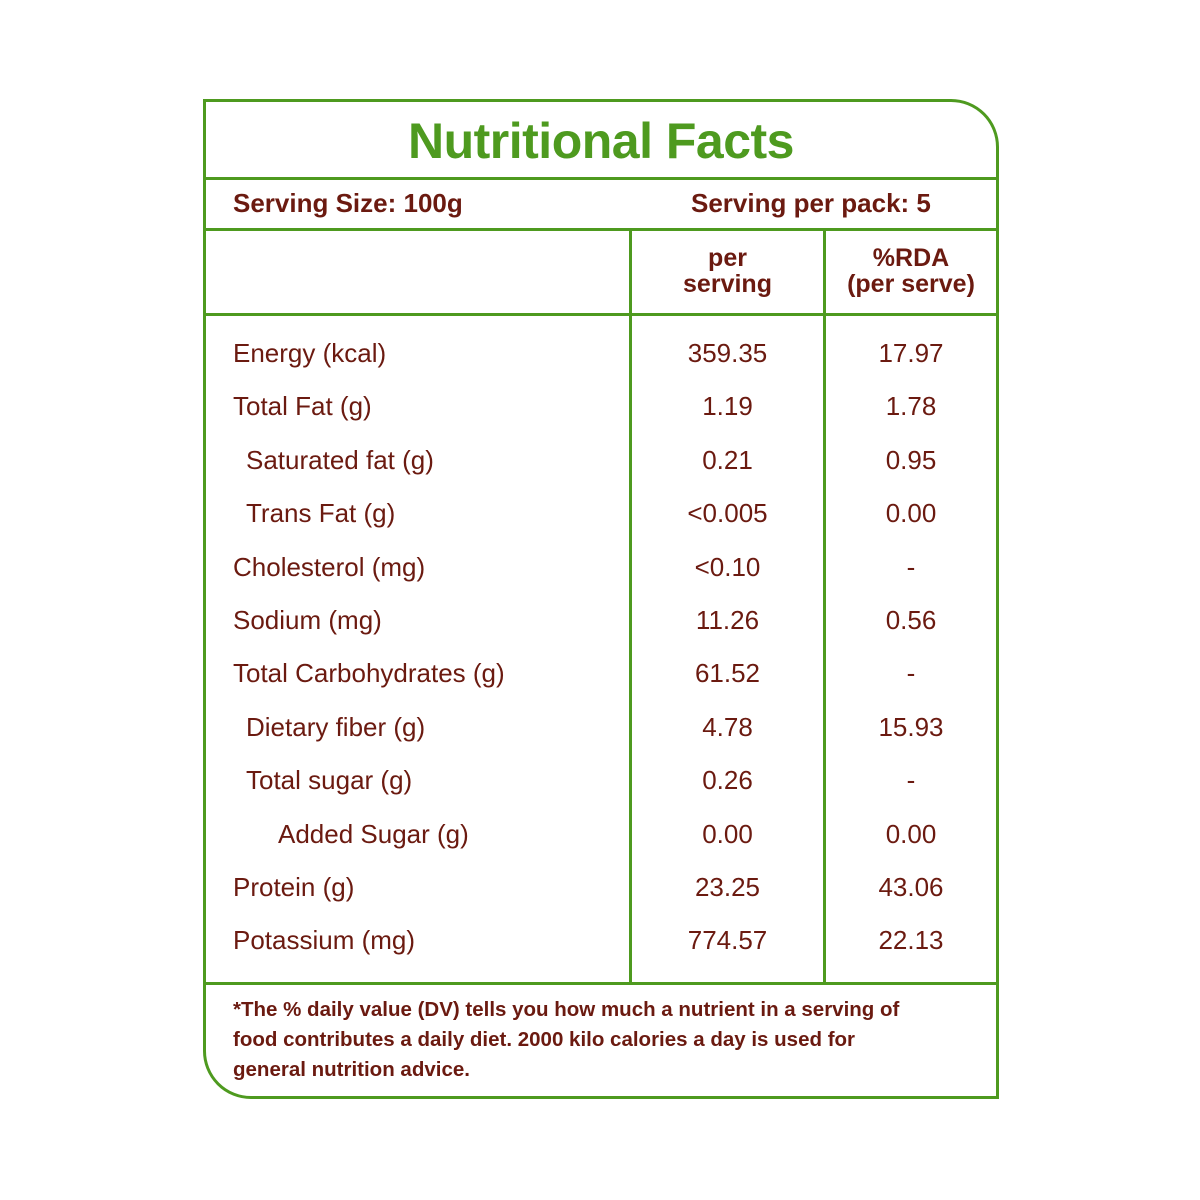  Describe the element at coordinates (727, 406) in the screenshot. I see `per-serving-value: 1.19` at that location.